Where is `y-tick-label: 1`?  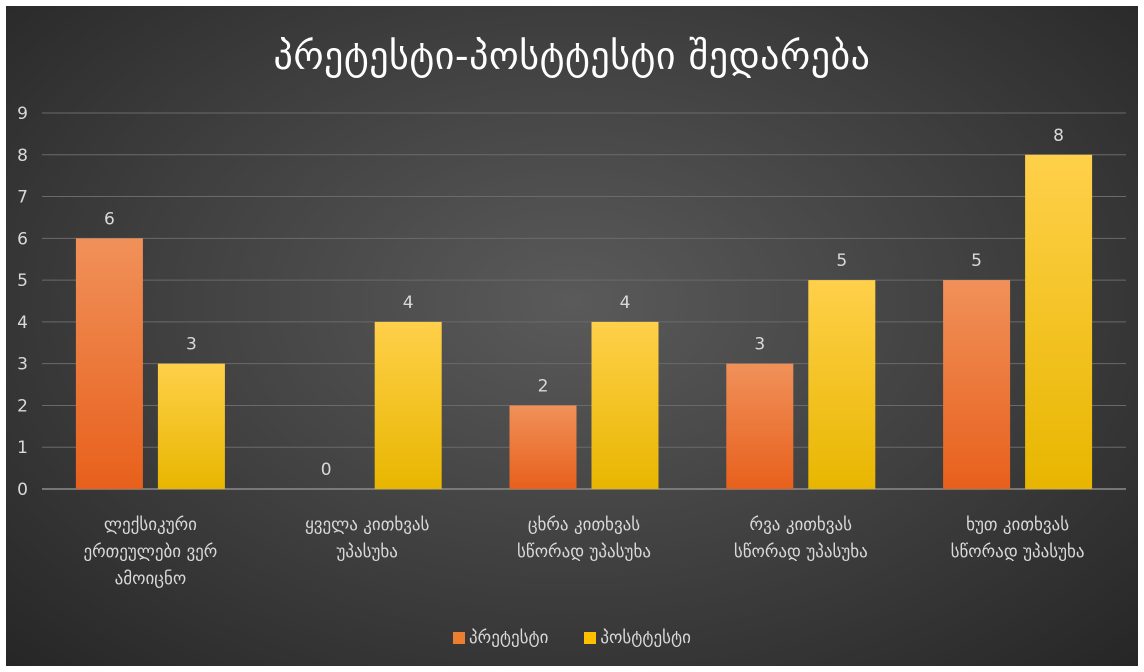 y-tick-label: 1 is located at coordinates (22, 448).